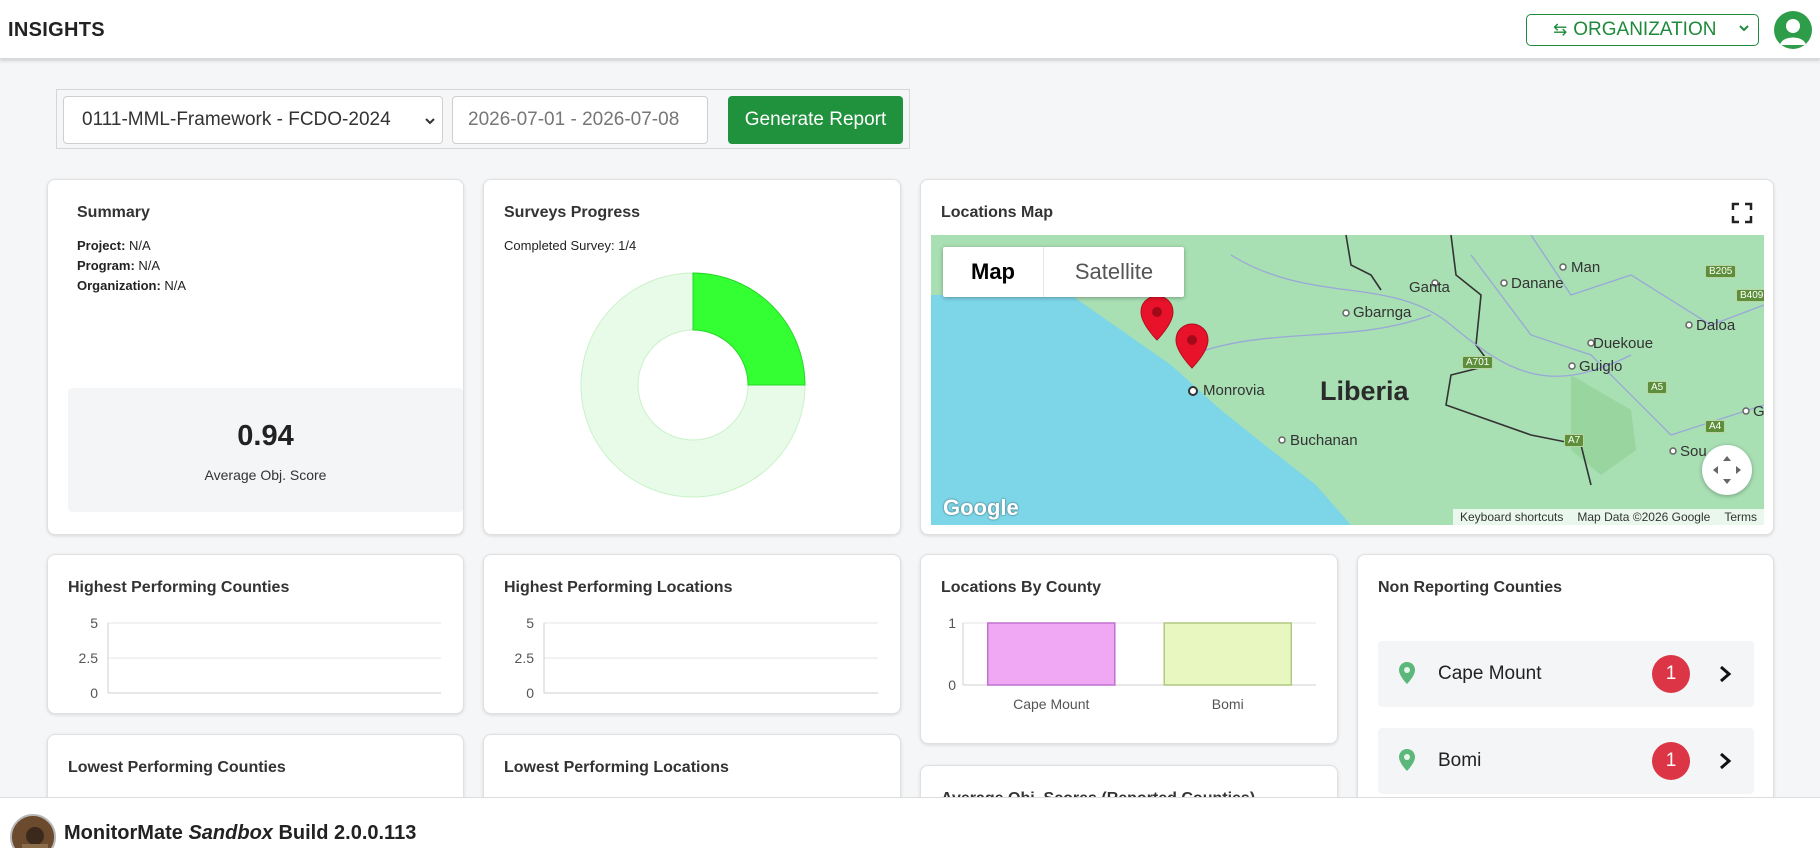 The width and height of the screenshot is (1820, 848). What do you see at coordinates (179, 587) in the screenshot?
I see `highest-counties-title: Highest Performing Counties` at bounding box center [179, 587].